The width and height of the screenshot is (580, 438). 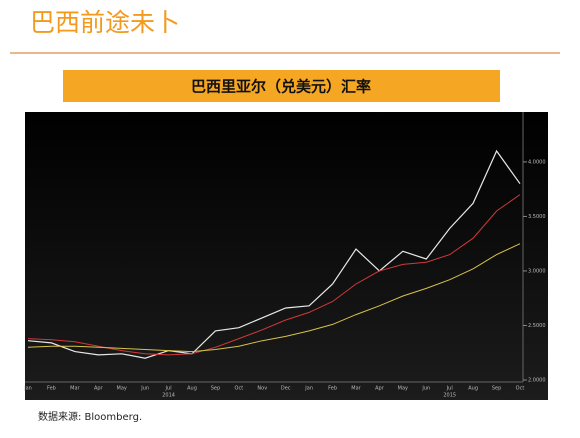 What do you see at coordinates (90, 416) in the screenshot?
I see `source-note: 数据来源: Bloomberg.` at bounding box center [90, 416].